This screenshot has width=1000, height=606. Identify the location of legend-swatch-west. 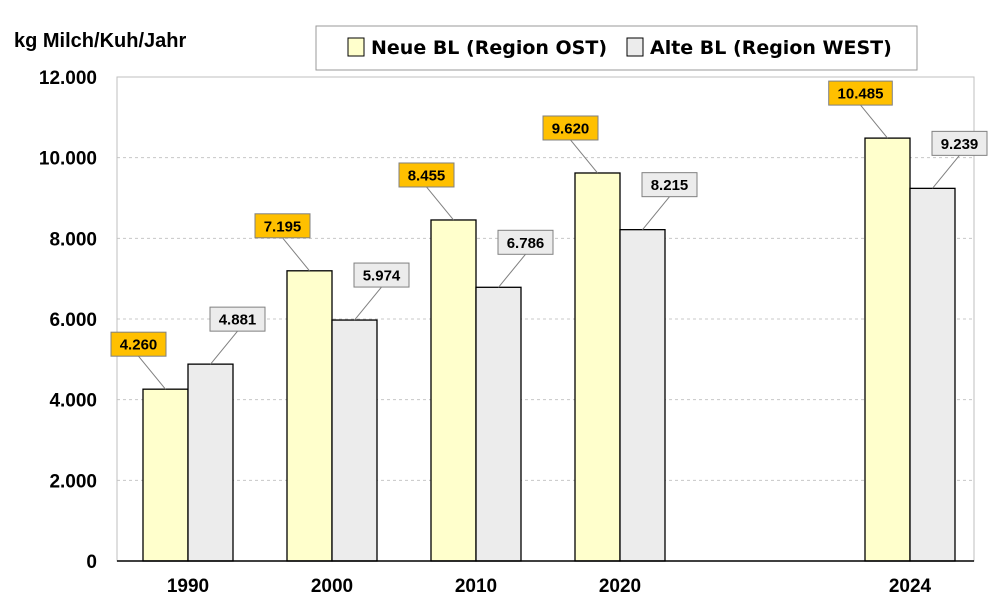
(635, 47).